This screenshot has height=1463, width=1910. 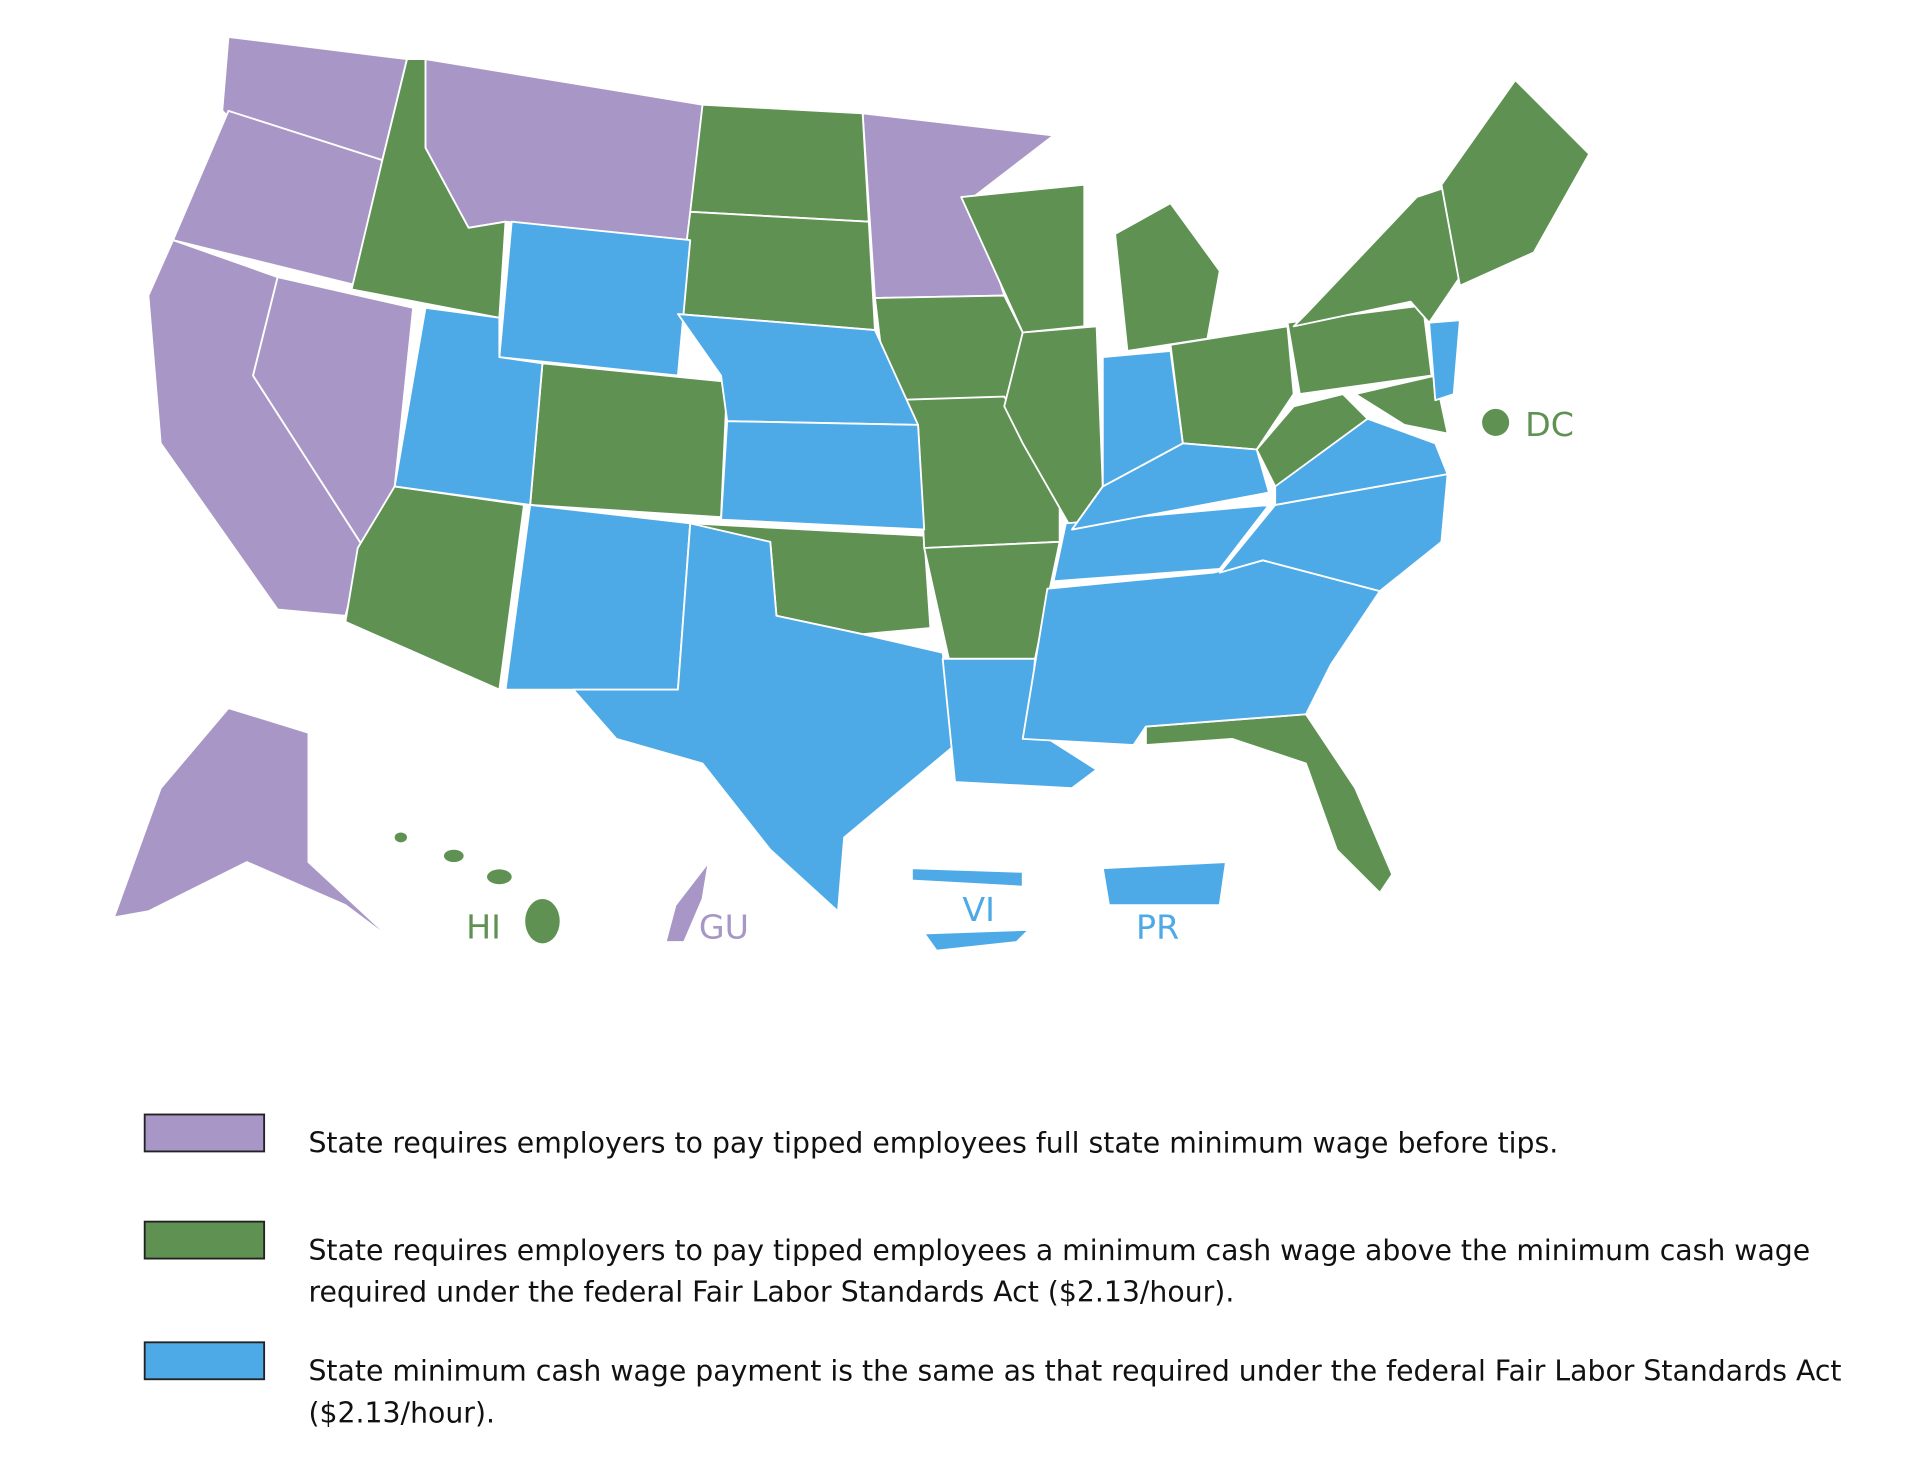 I want to click on territory-label: HI, so click(x=483, y=926).